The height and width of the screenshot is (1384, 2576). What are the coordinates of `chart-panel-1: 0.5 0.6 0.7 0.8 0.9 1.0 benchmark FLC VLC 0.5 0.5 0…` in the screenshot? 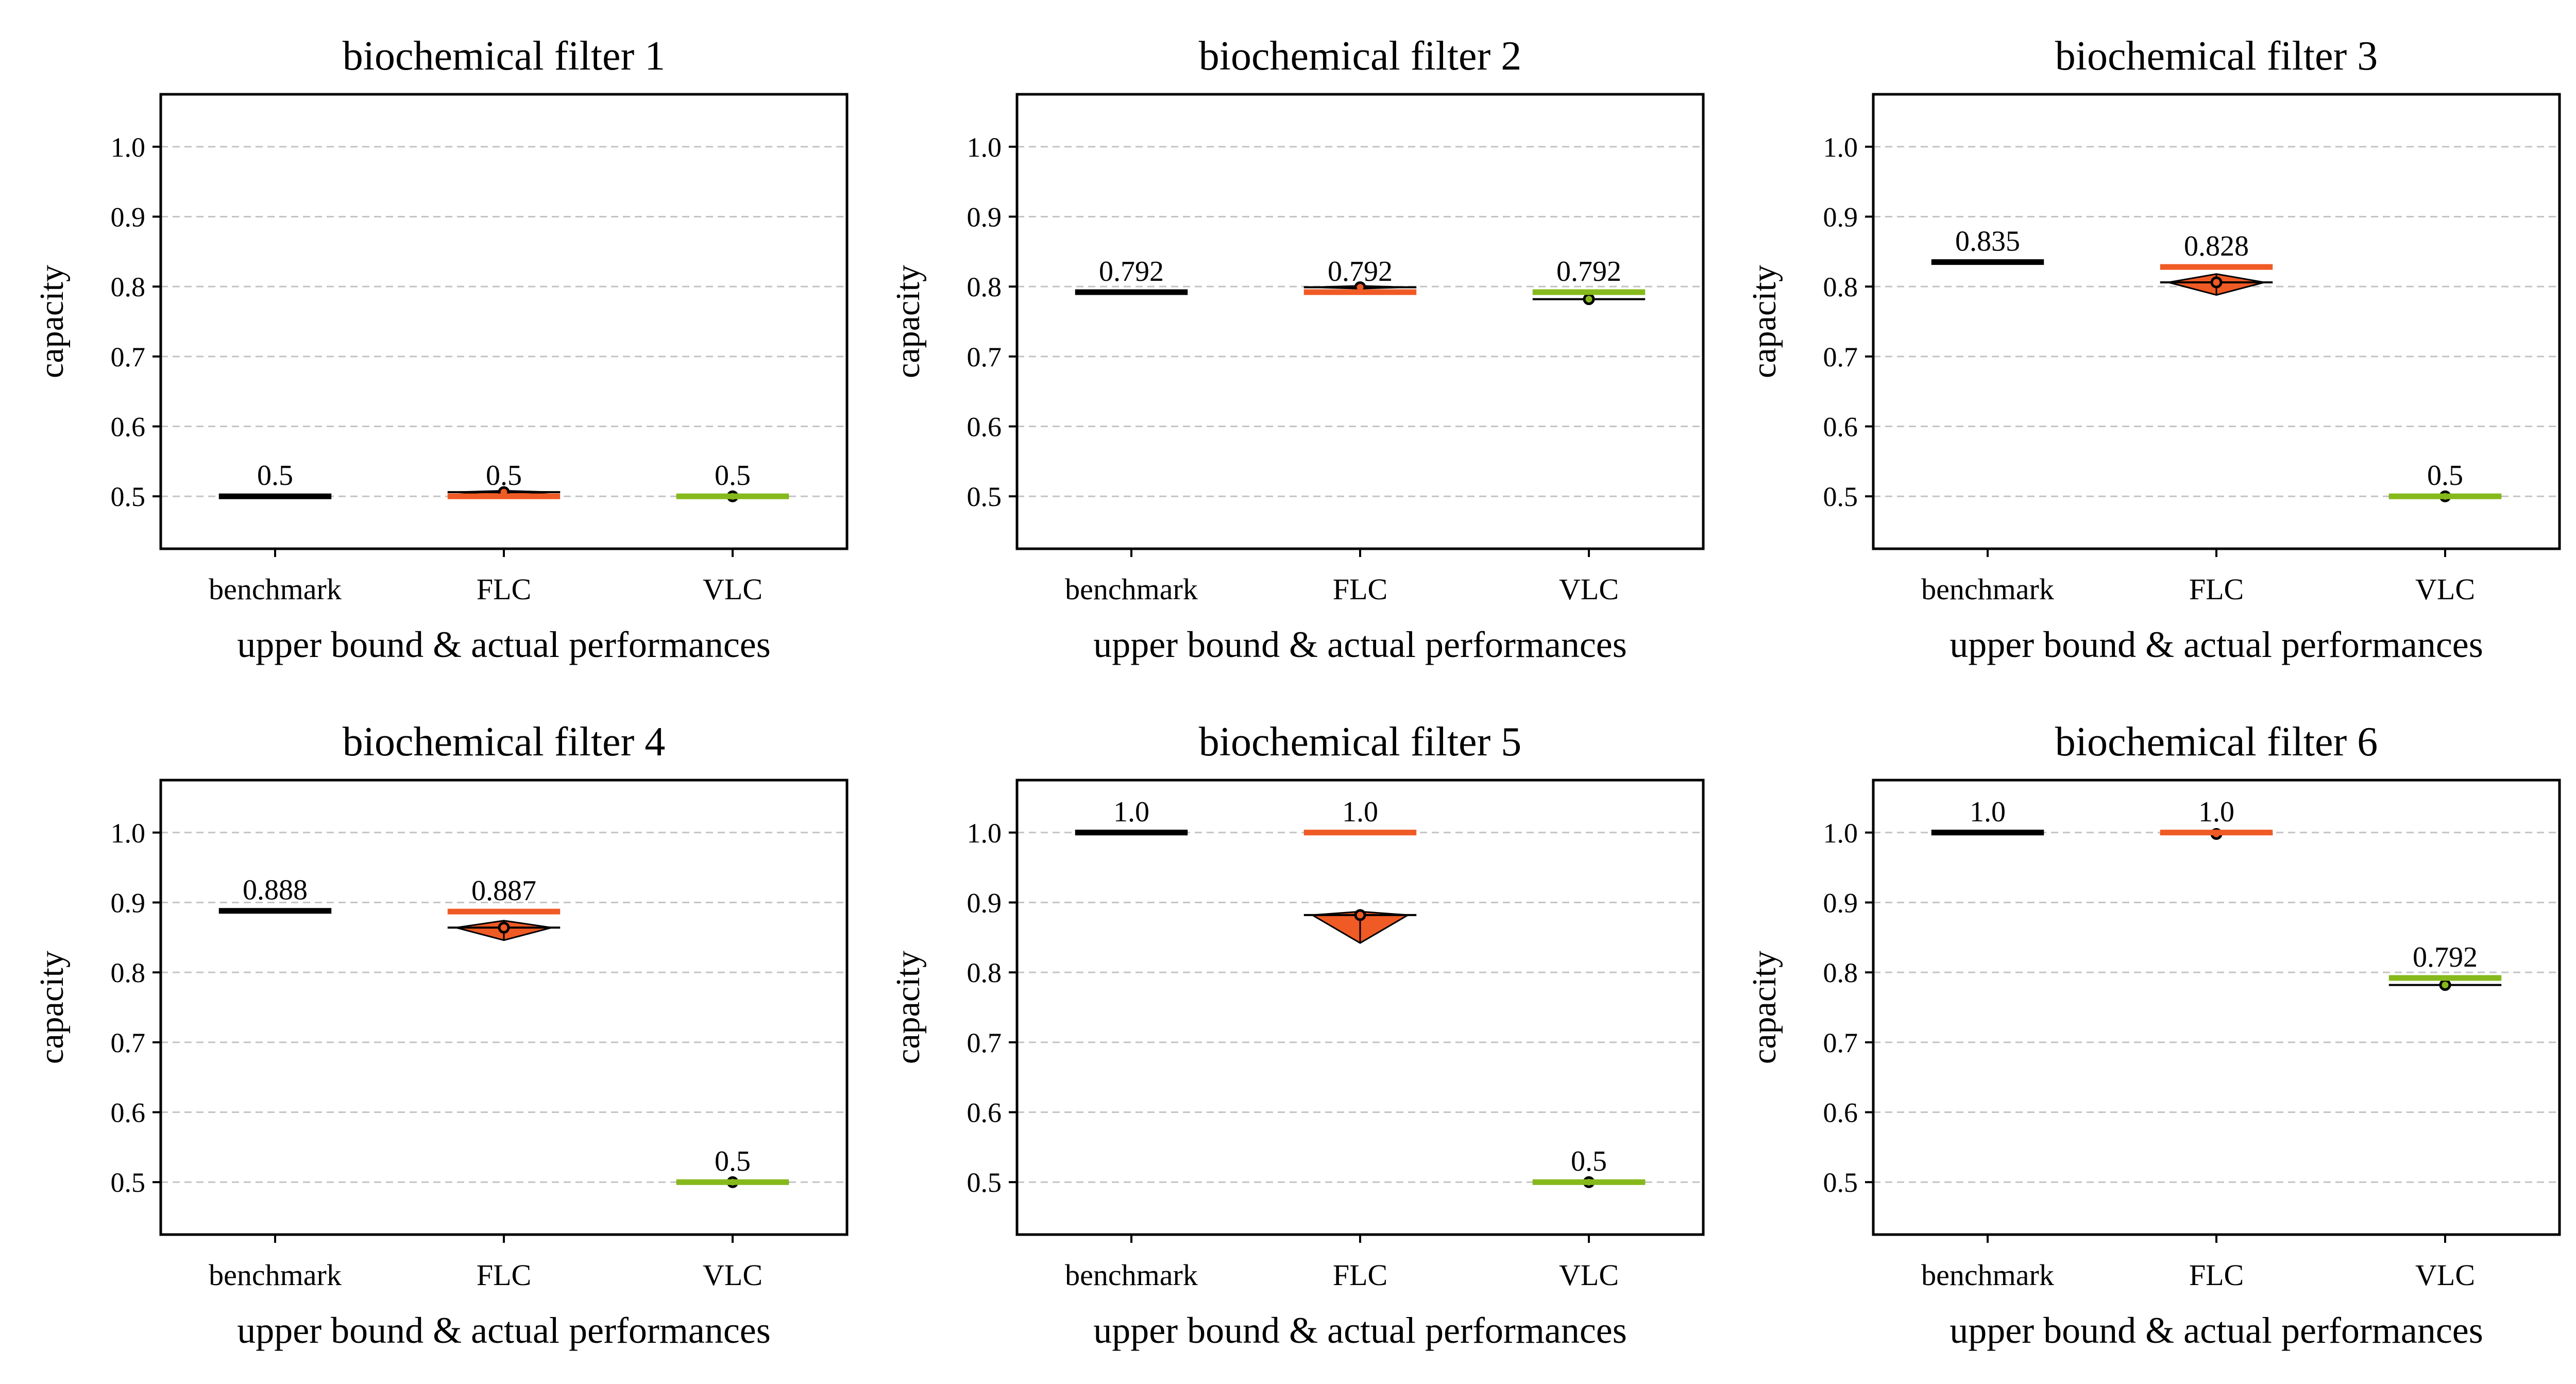 It's located at (441, 349).